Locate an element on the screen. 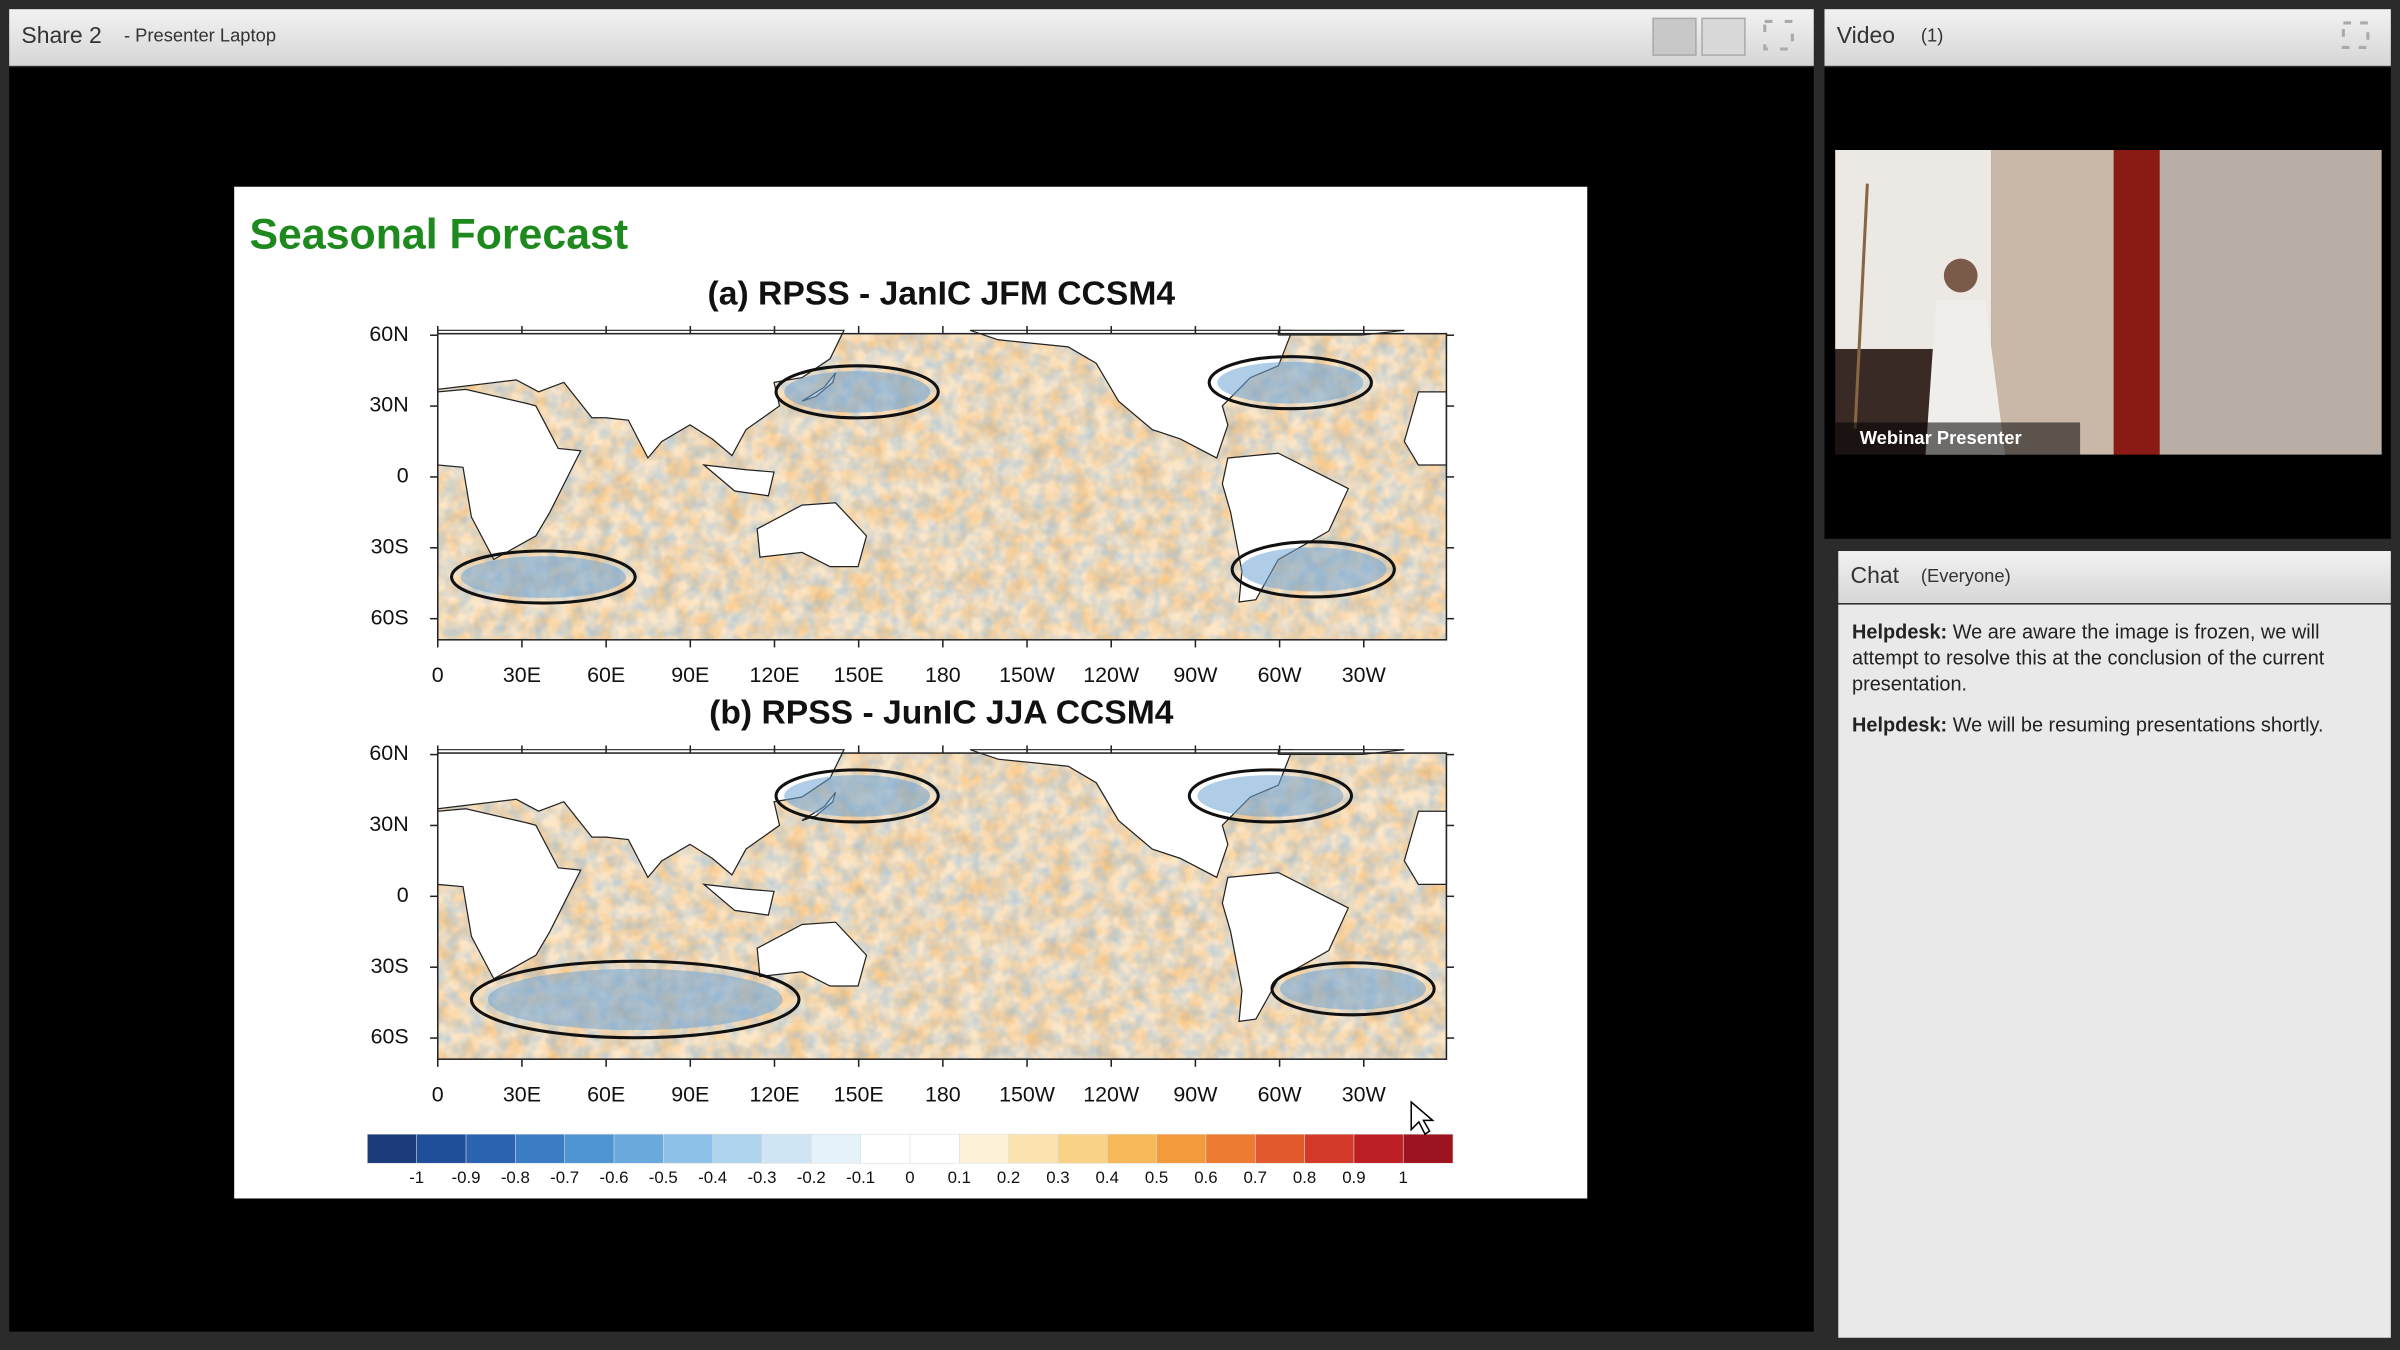 The image size is (2400, 1350). mouse-cursor is located at coordinates (1422, 1118).